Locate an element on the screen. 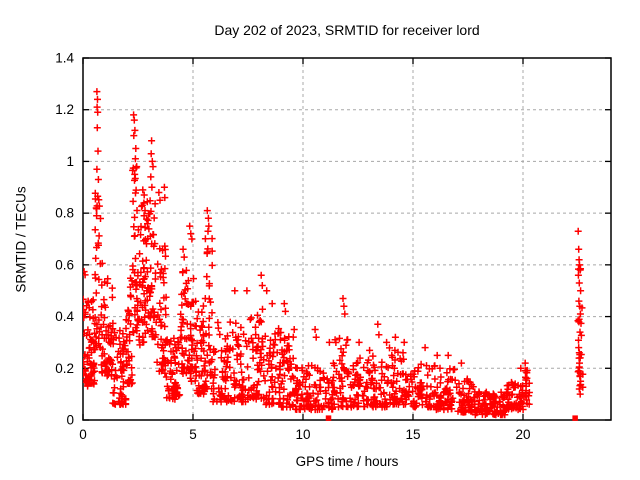 The width and height of the screenshot is (640, 480). x-axis-label: GPS time / hours is located at coordinates (347, 461).